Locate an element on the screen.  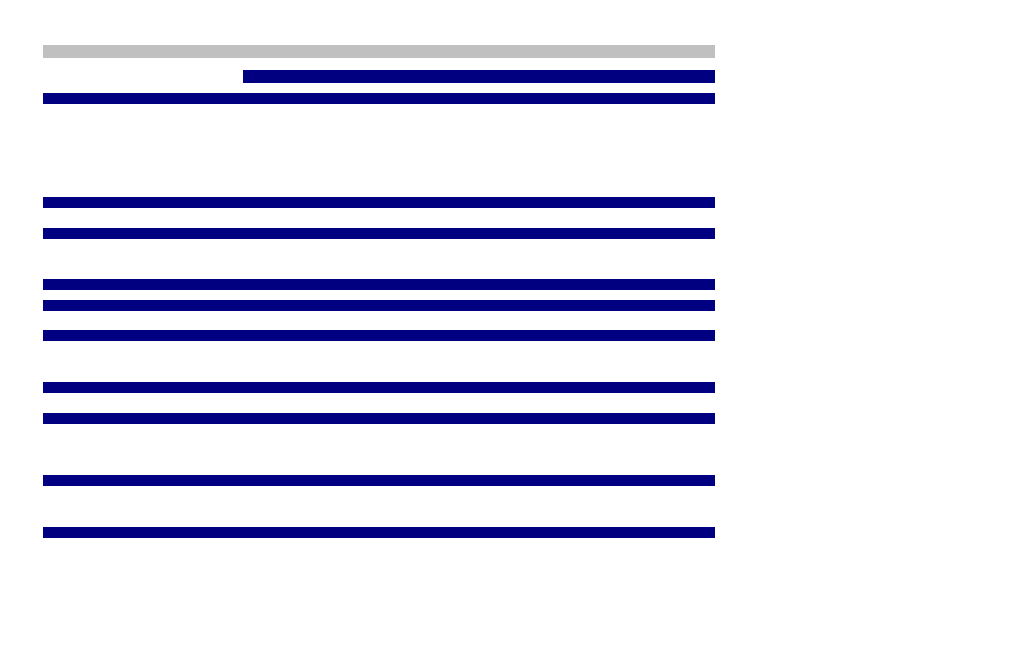
header-placeholder-bar is located at coordinates (379, 51).